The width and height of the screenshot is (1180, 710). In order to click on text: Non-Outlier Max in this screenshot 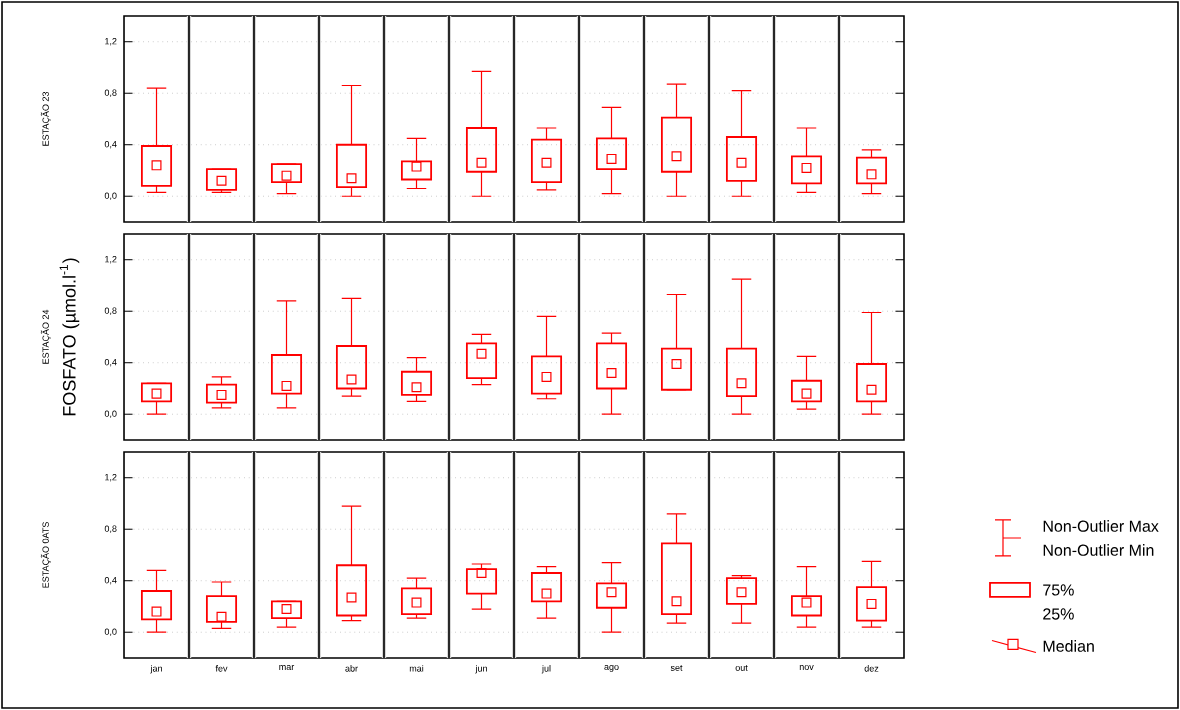, I will do `click(1101, 526)`.